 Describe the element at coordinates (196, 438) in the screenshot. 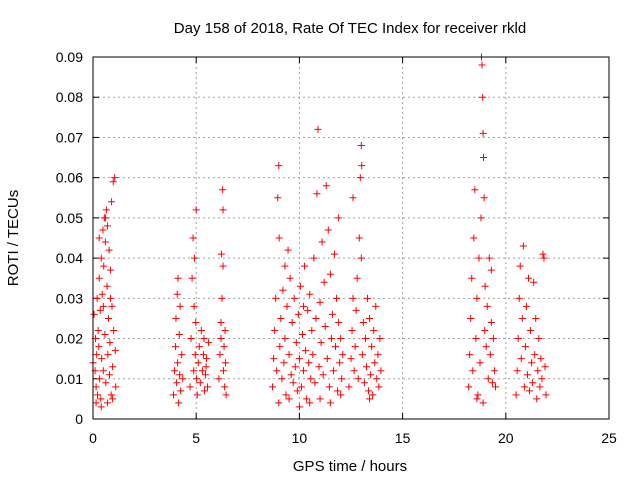

I see `x-tick-label: 5` at that location.